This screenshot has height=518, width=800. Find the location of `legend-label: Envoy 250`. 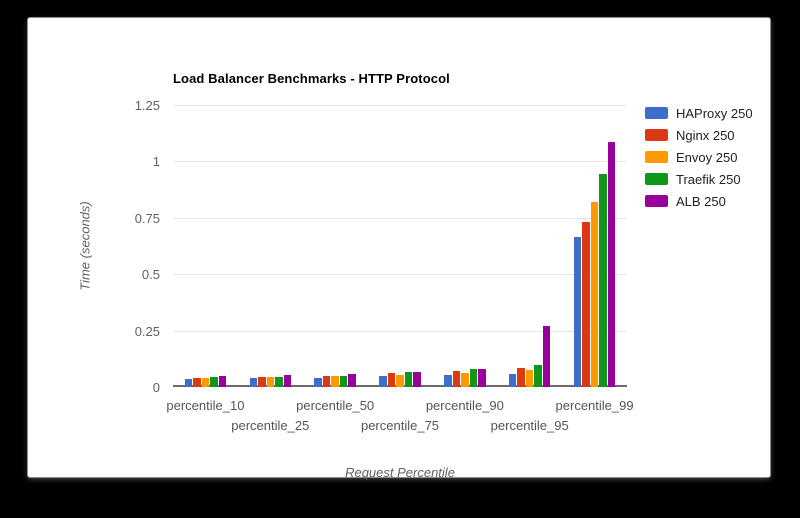

legend-label: Envoy 250 is located at coordinates (707, 157).